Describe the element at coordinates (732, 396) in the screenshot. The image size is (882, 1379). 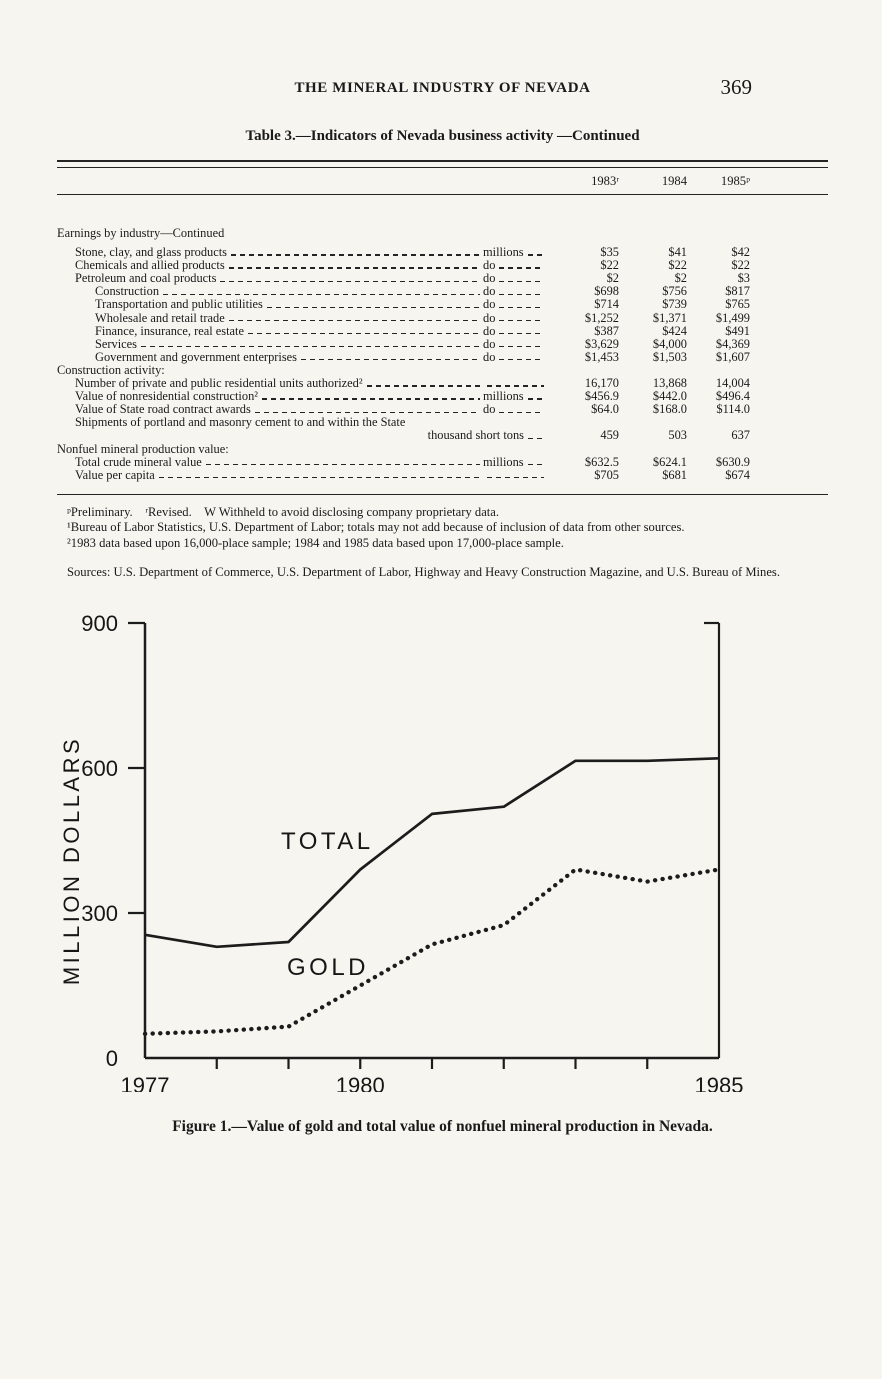
I see `cell-value: $496.4` at that location.